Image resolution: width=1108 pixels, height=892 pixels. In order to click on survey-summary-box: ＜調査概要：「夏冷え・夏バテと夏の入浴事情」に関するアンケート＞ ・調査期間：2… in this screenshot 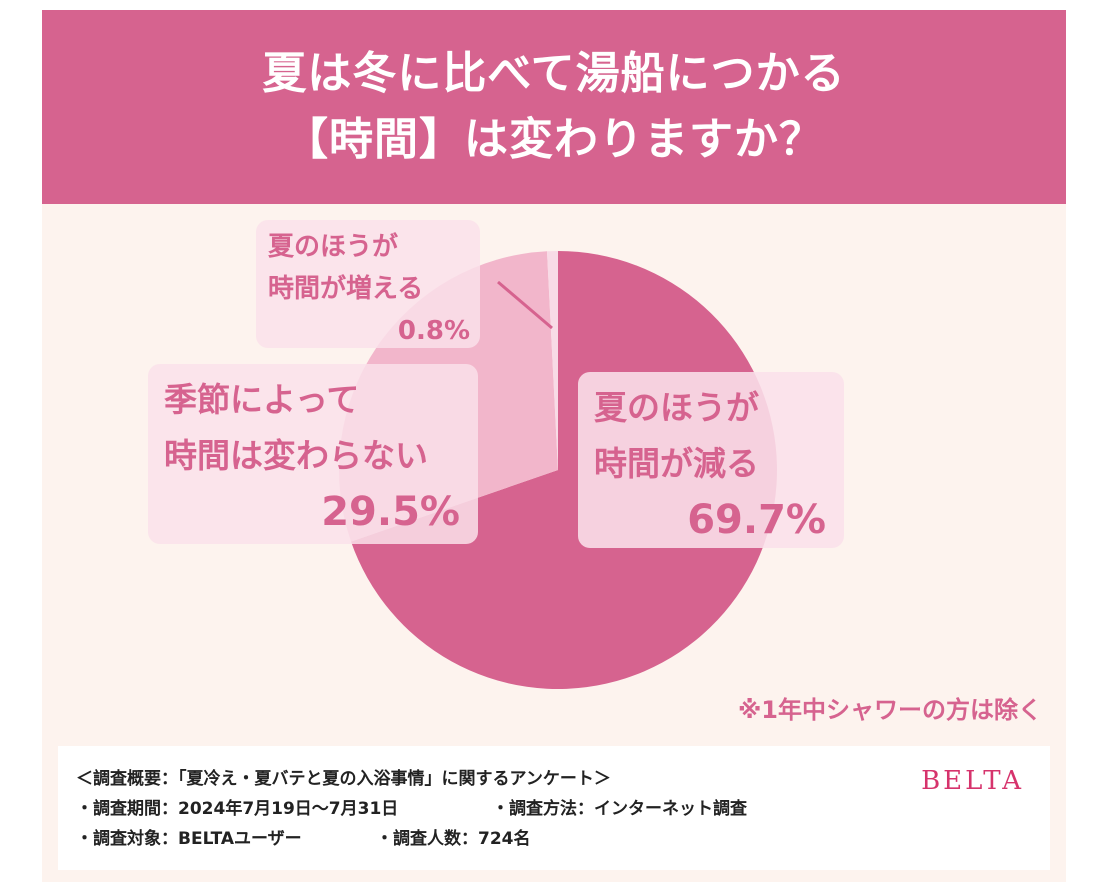, I will do `click(554, 808)`.